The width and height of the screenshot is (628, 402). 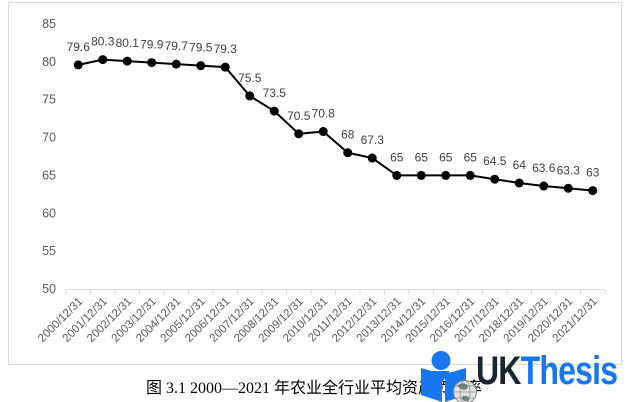 What do you see at coordinates (324, 114) in the screenshot?
I see `data-point-label: 70.8` at bounding box center [324, 114].